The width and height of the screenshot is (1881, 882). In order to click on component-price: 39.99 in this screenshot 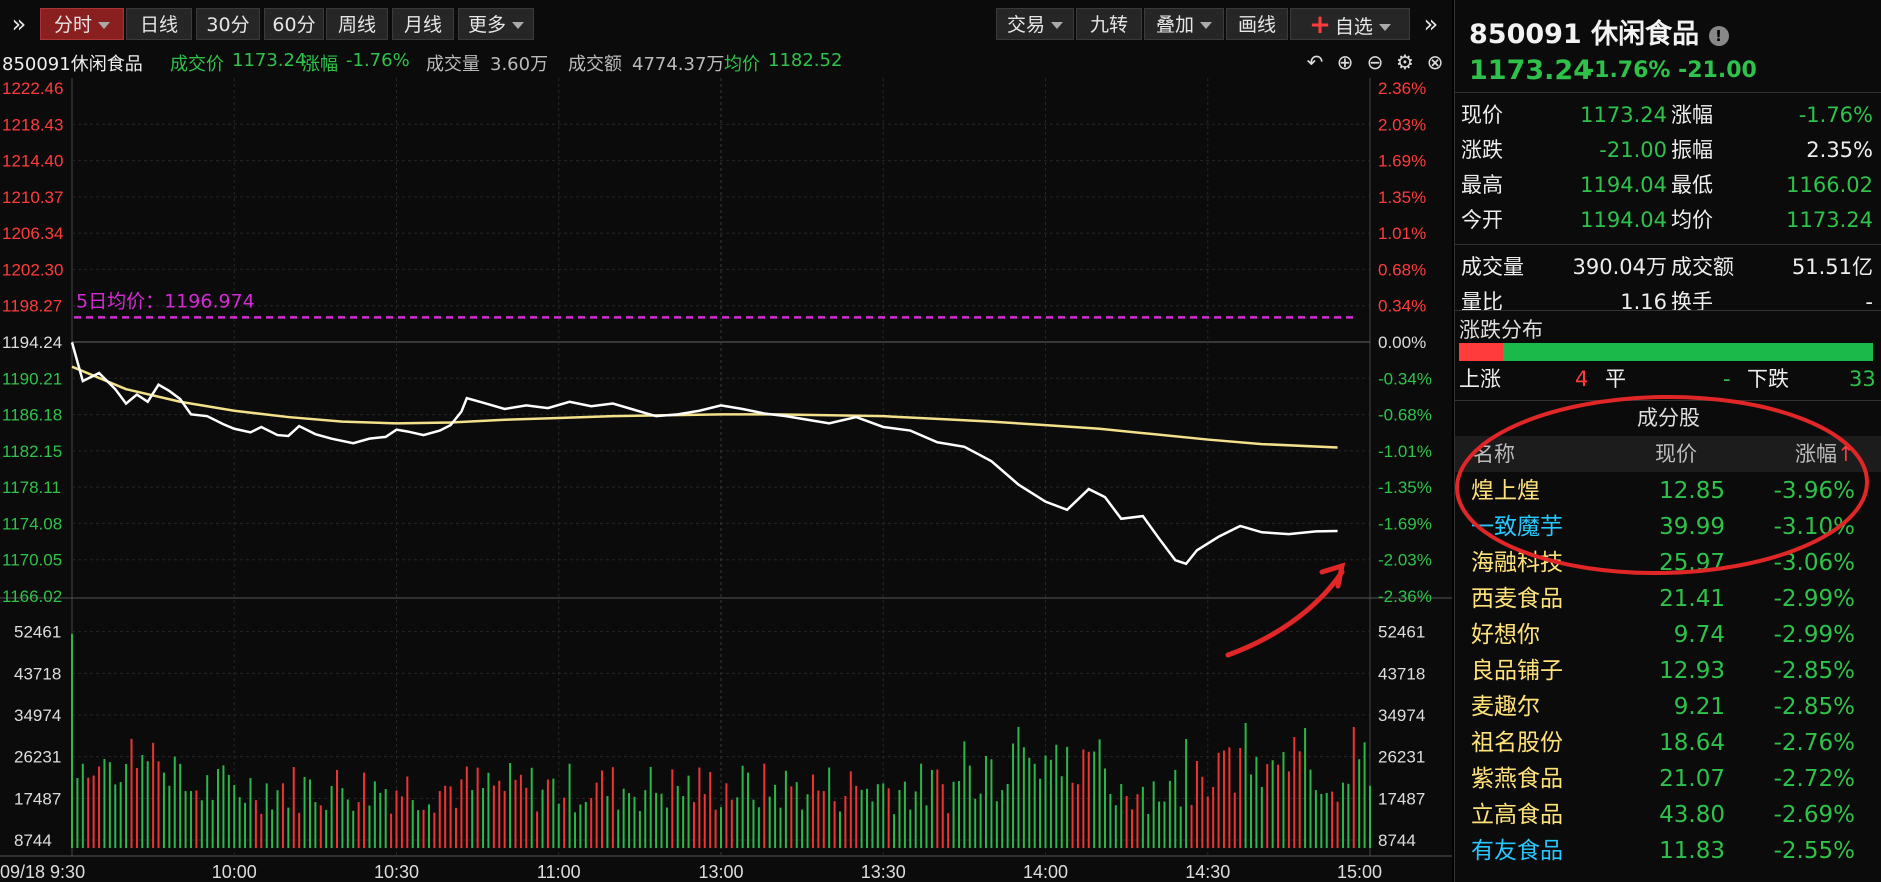, I will do `click(1692, 527)`.